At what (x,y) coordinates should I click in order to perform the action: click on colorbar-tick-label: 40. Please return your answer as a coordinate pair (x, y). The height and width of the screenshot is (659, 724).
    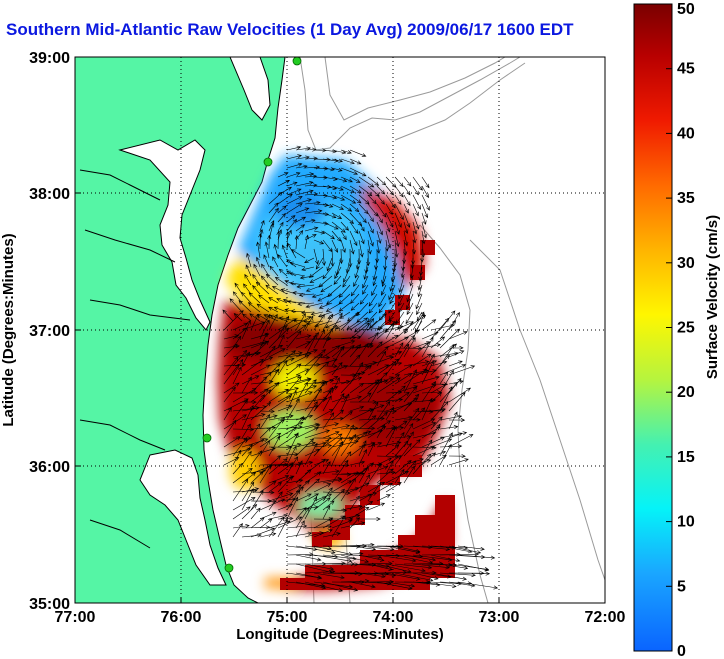
    Looking at the image, I should click on (686, 133).